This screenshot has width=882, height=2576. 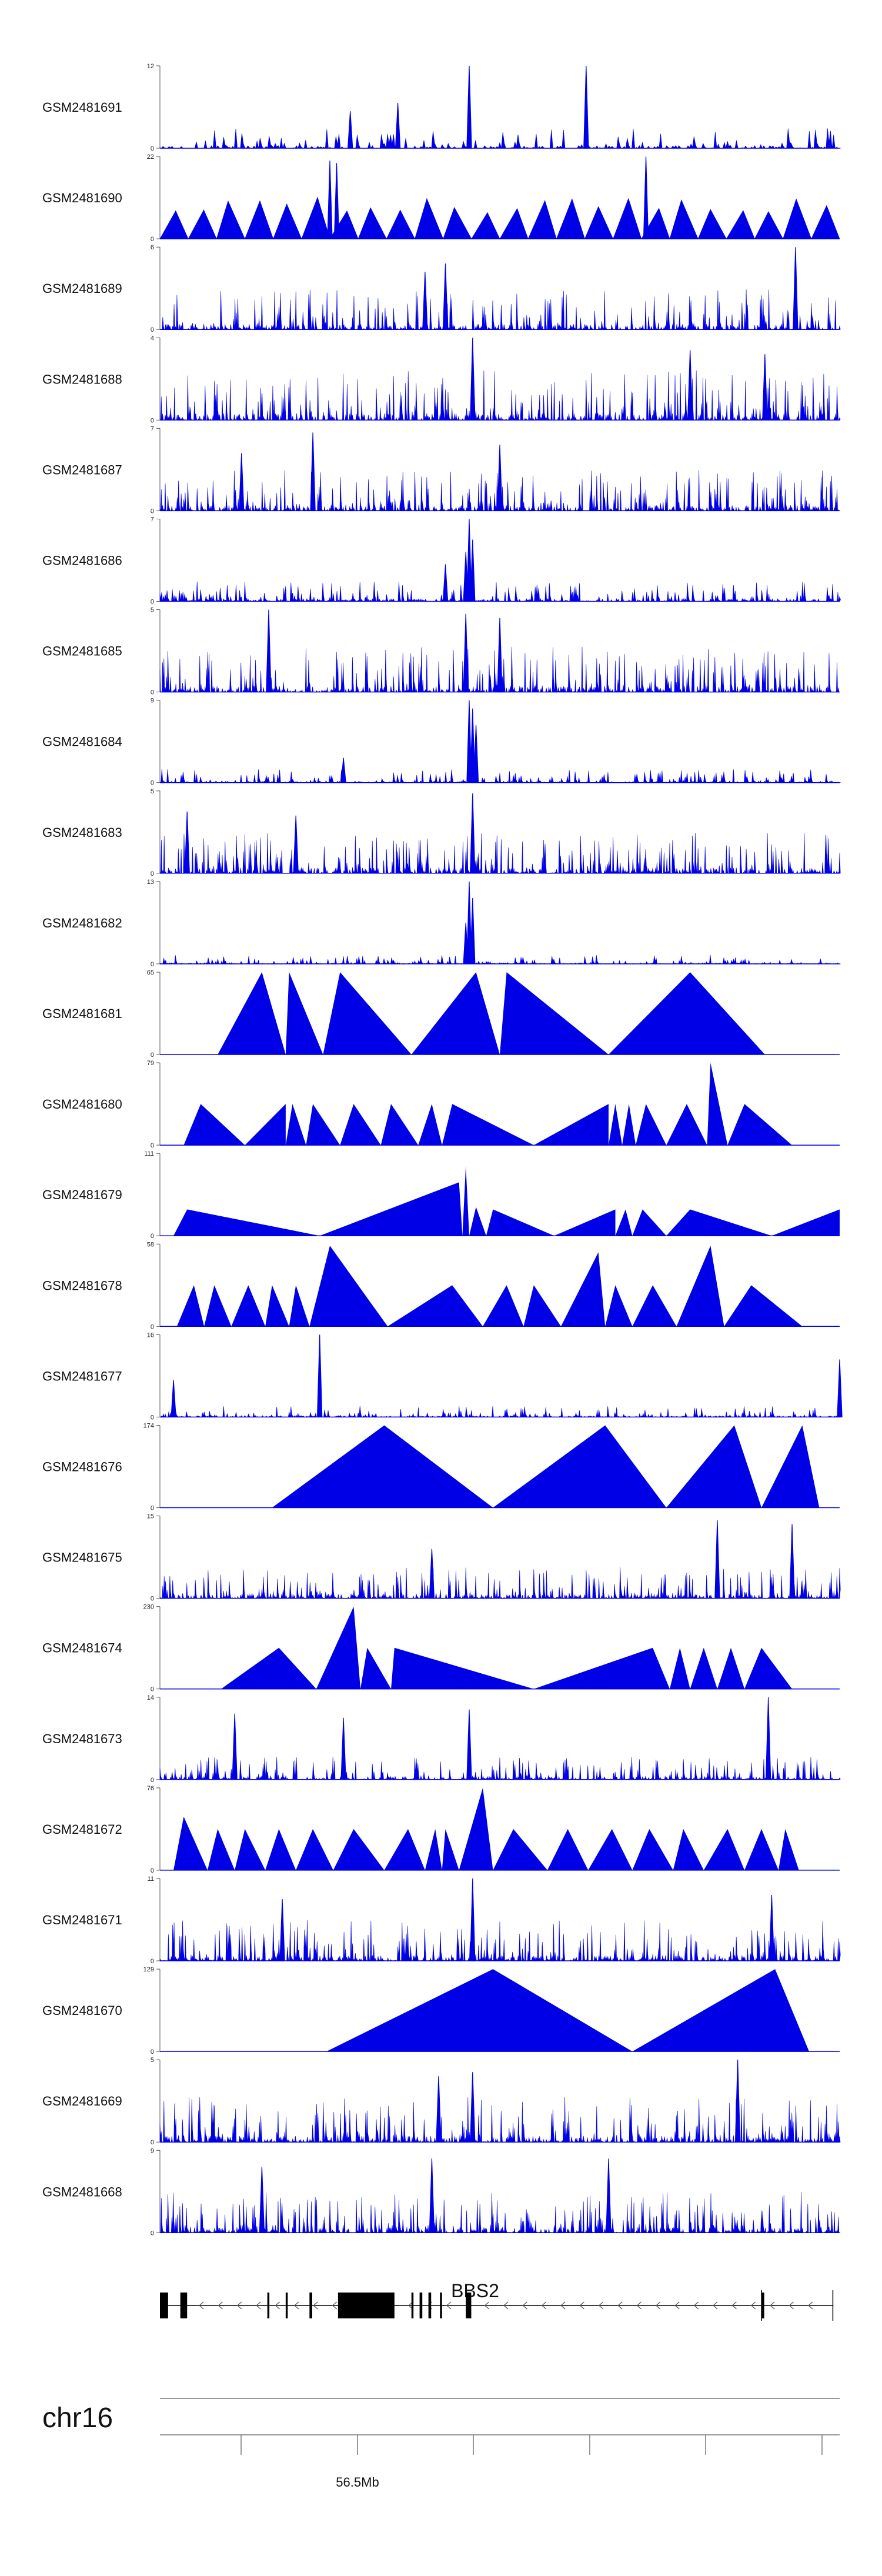 I want to click on track-label: GSM2481679, so click(x=82, y=1194).